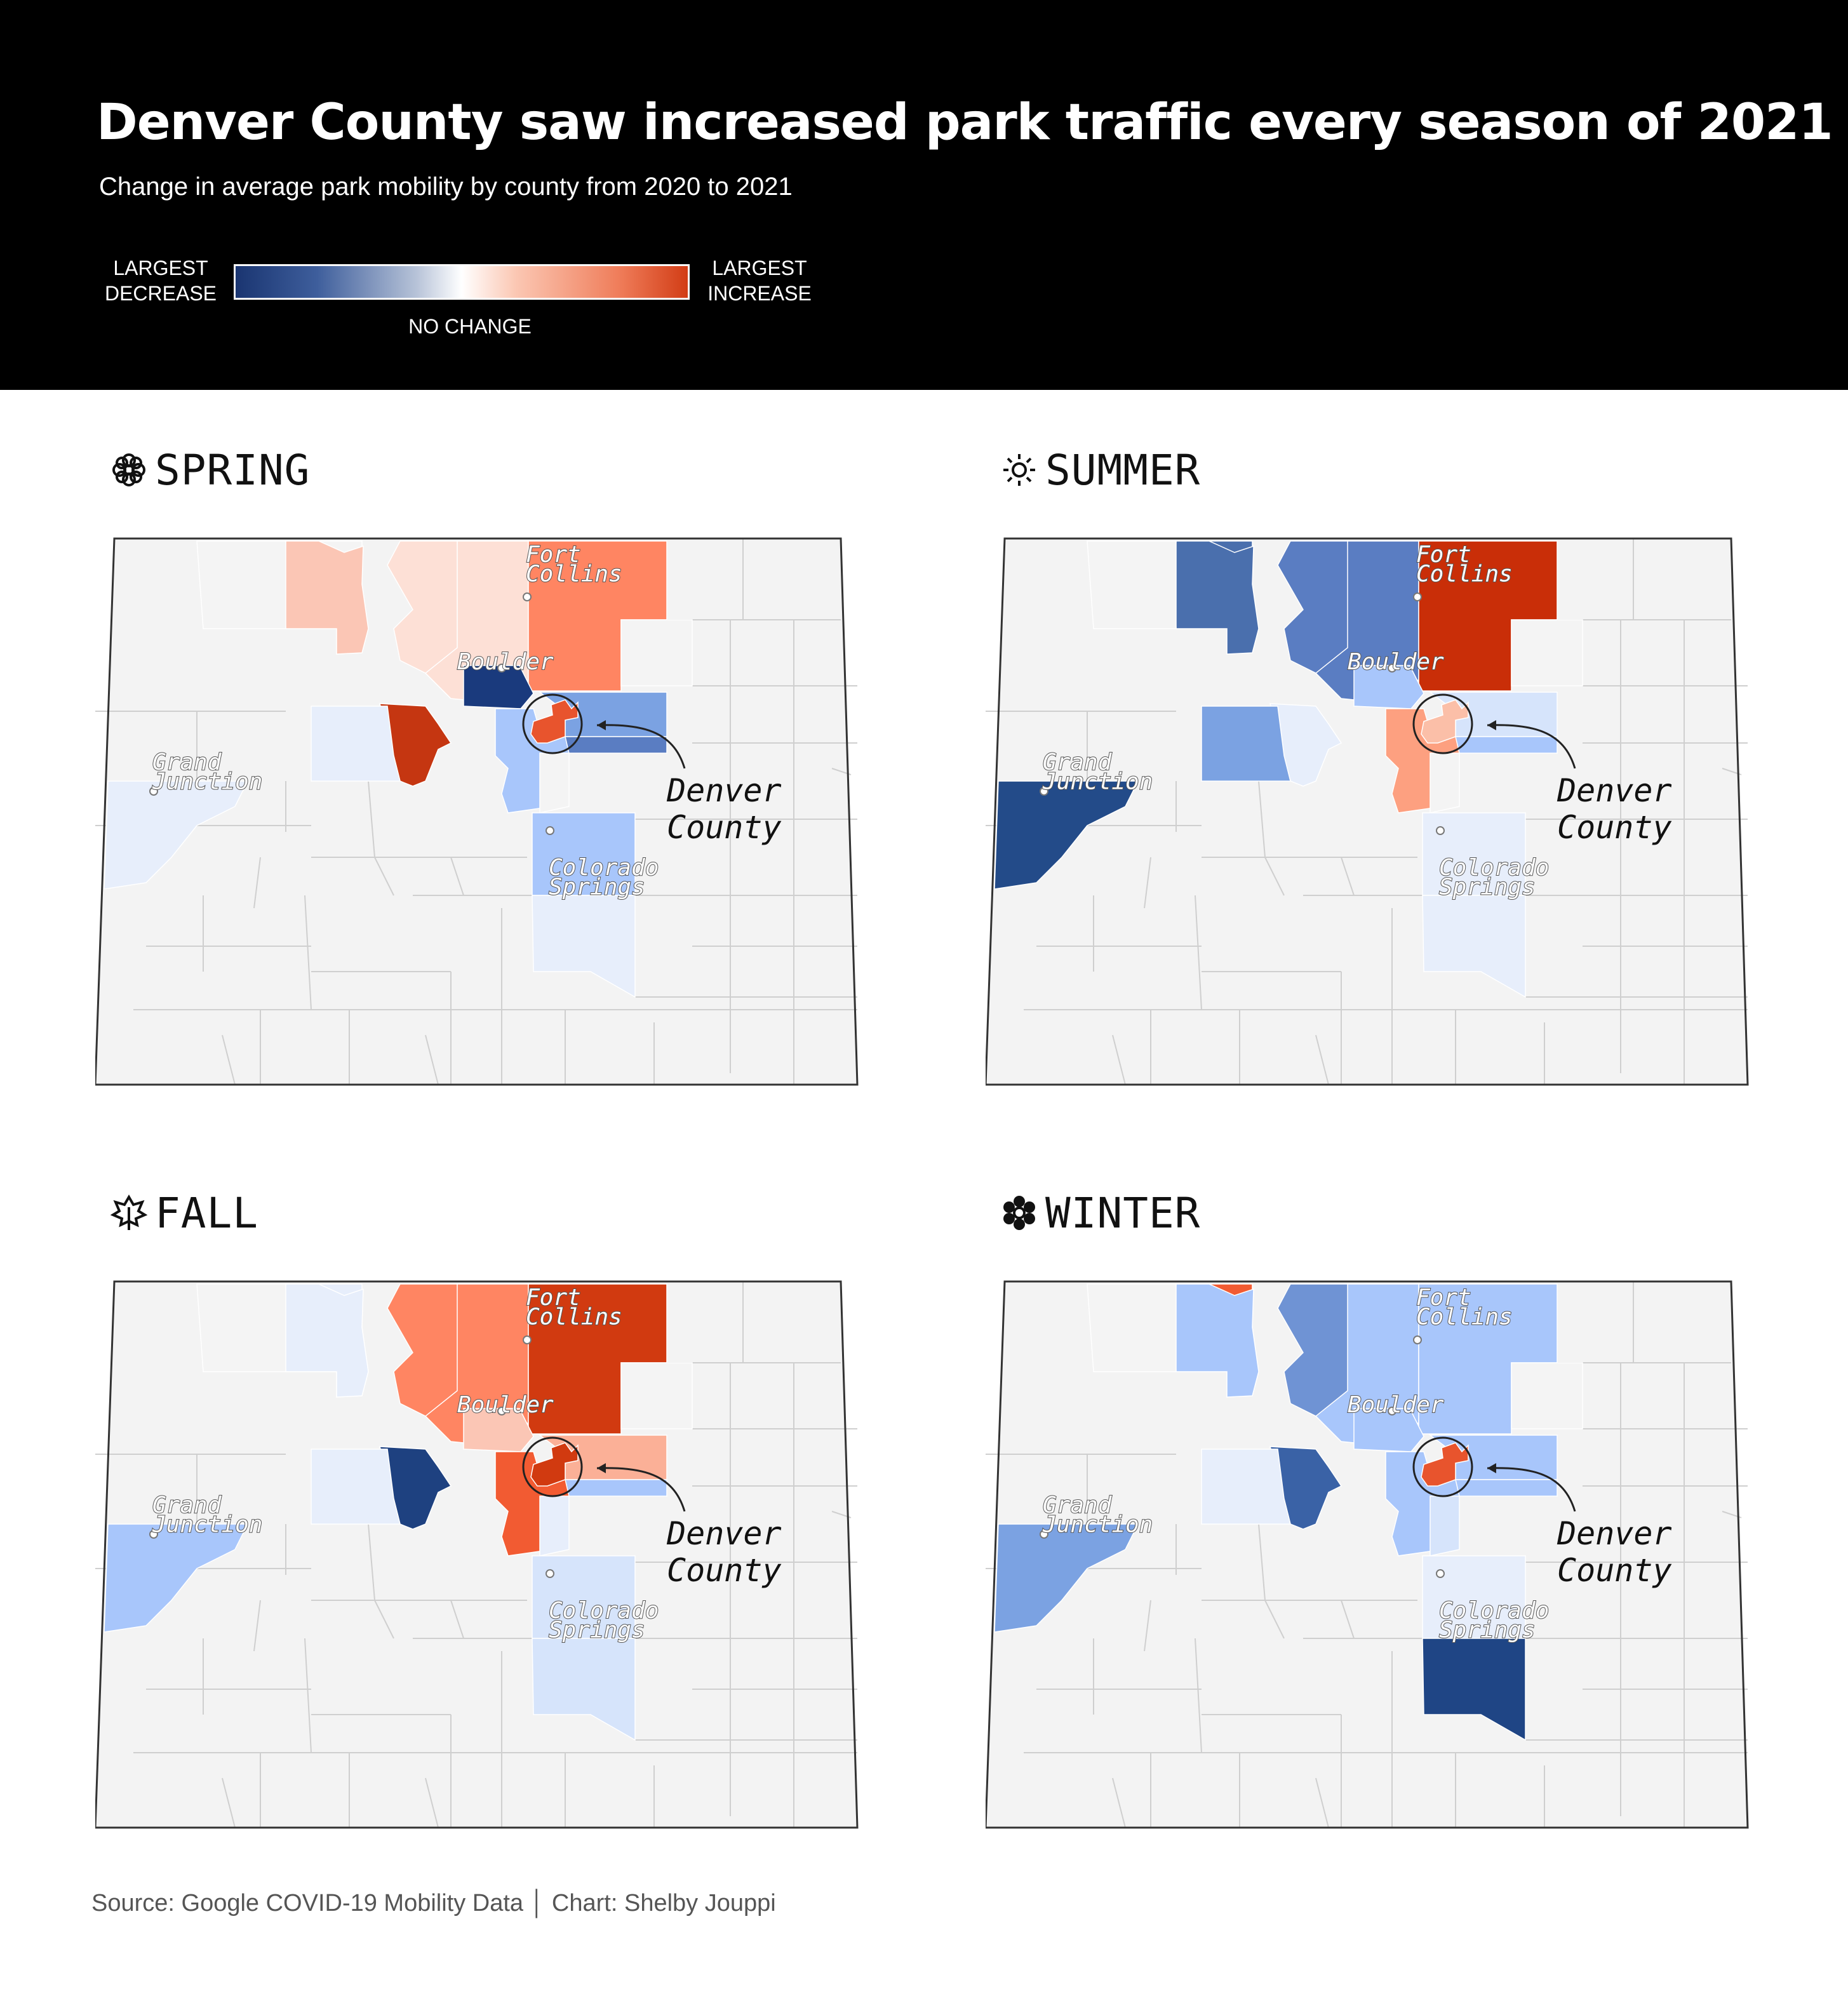 The image size is (1848, 1994). What do you see at coordinates (1123, 470) in the screenshot?
I see `season-label: SUMMER` at bounding box center [1123, 470].